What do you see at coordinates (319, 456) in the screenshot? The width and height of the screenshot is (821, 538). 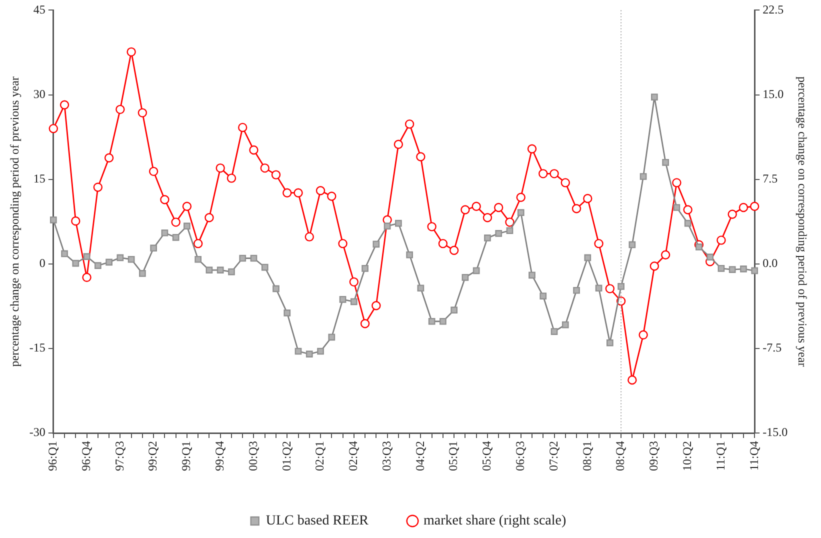 I see `x-tick-label: 02:Q1` at bounding box center [319, 456].